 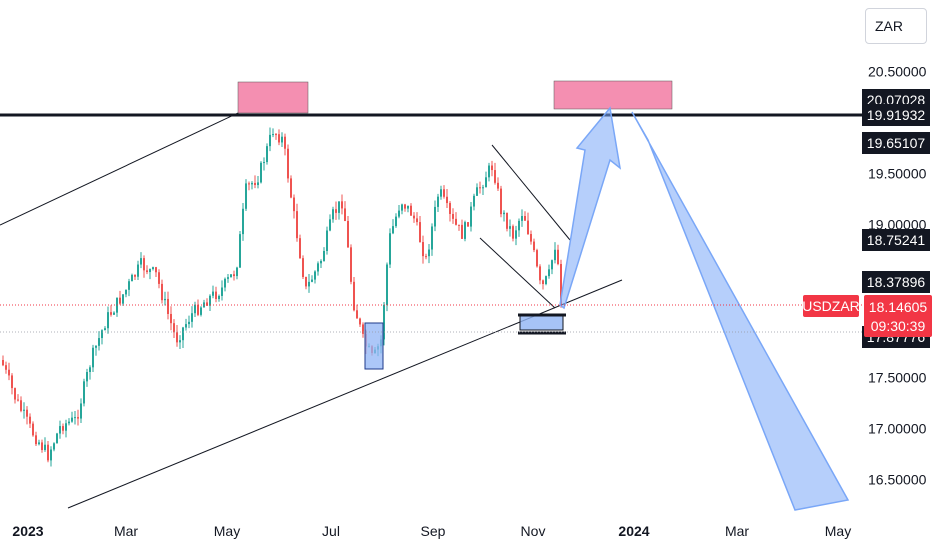 I want to click on wedge-bottom-line, so click(x=517, y=273).